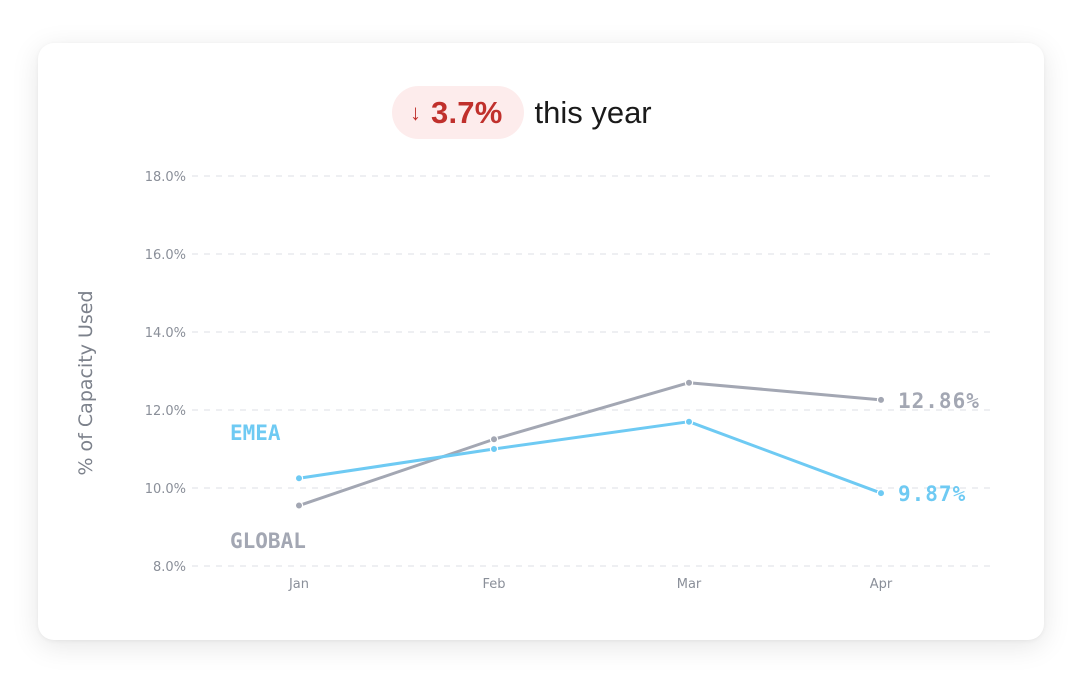 The image size is (1080, 682). Describe the element at coordinates (590, 457) in the screenshot. I see `series-line-emea` at that location.